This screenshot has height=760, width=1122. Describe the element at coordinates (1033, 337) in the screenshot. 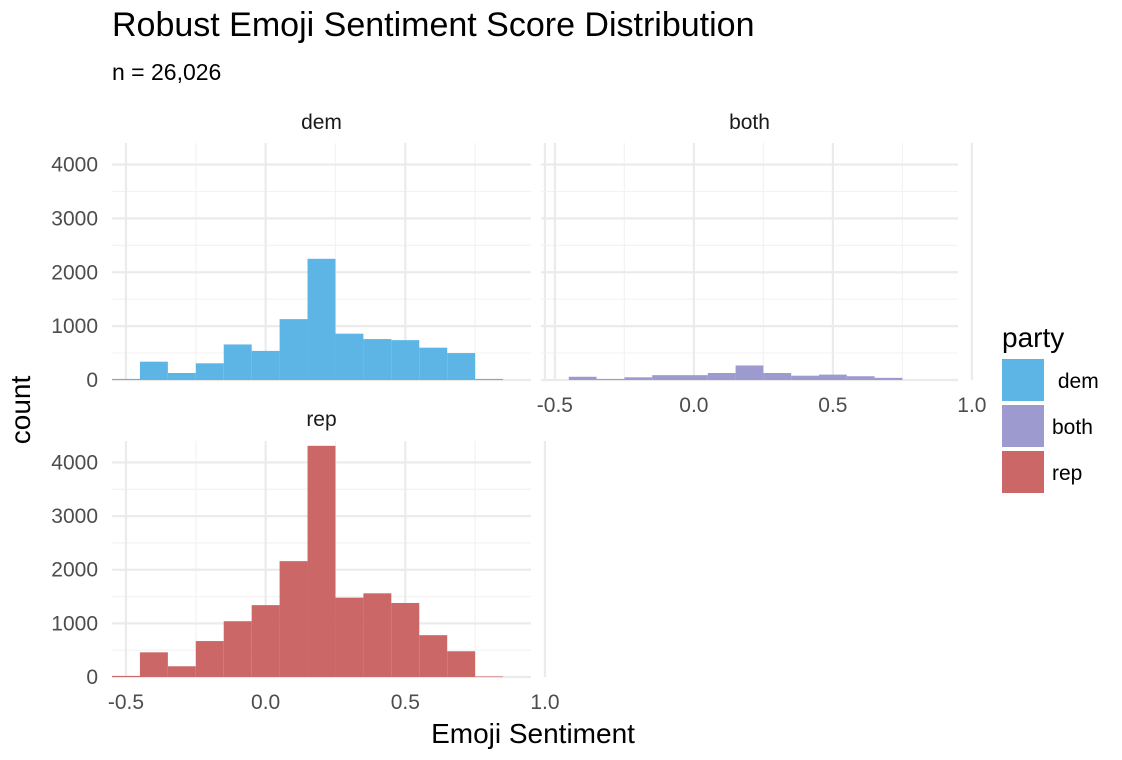

I see `legend-title: party` at that location.